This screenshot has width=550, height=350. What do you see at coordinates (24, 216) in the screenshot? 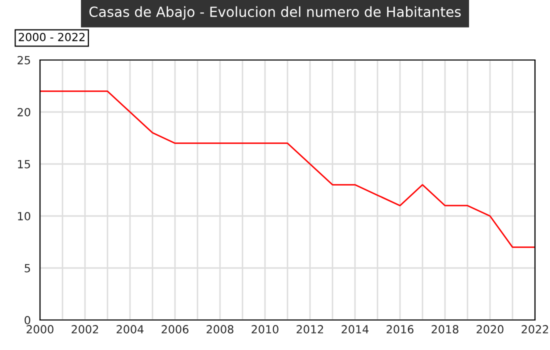
I see `y-tick-label: 10` at bounding box center [24, 216].